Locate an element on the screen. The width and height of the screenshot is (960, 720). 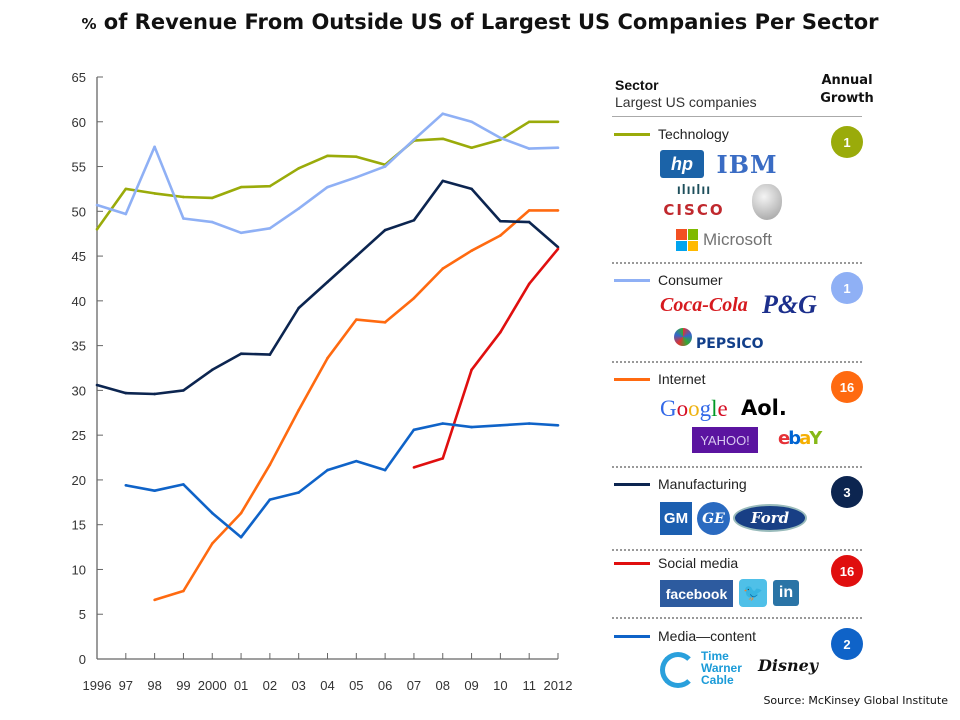
yahoo-logo: YAHOO! is located at coordinates (725, 440).